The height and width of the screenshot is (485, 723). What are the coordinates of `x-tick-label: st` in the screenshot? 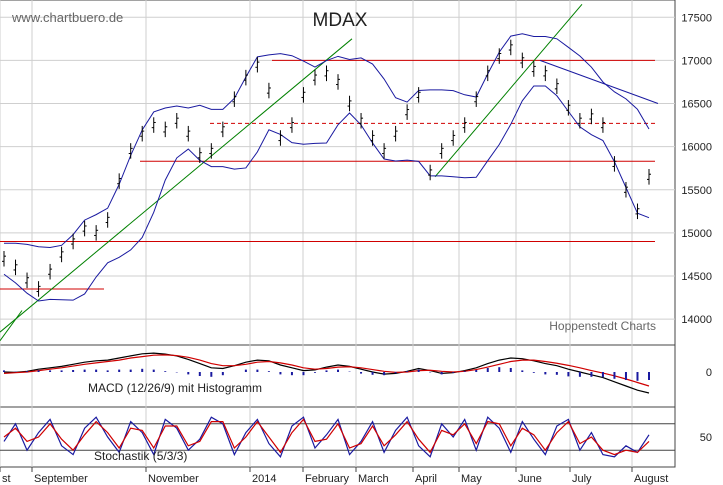 It's located at (6, 479).